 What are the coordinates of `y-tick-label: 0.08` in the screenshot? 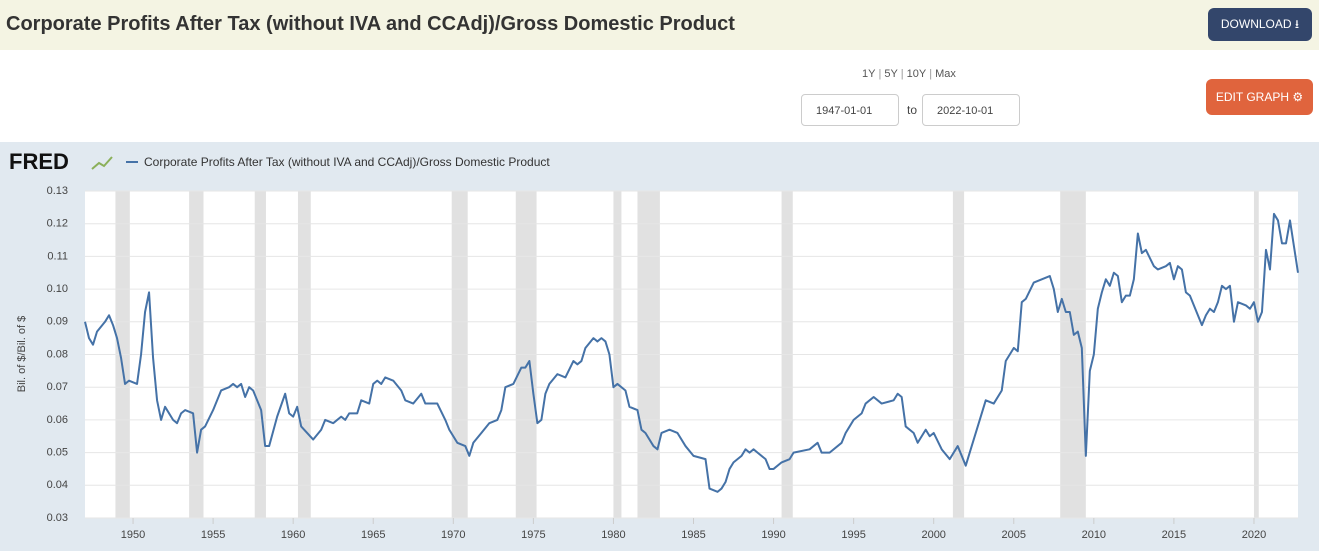 It's located at (57, 354).